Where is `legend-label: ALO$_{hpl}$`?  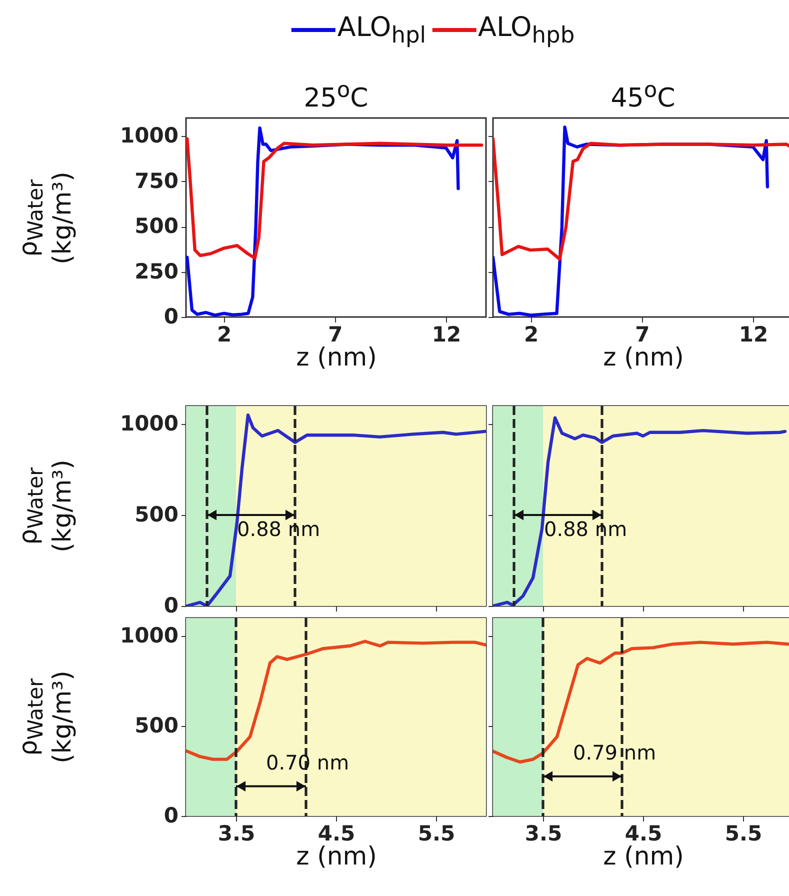
legend-label: ALO$_{hpl}$ is located at coordinates (381, 30).